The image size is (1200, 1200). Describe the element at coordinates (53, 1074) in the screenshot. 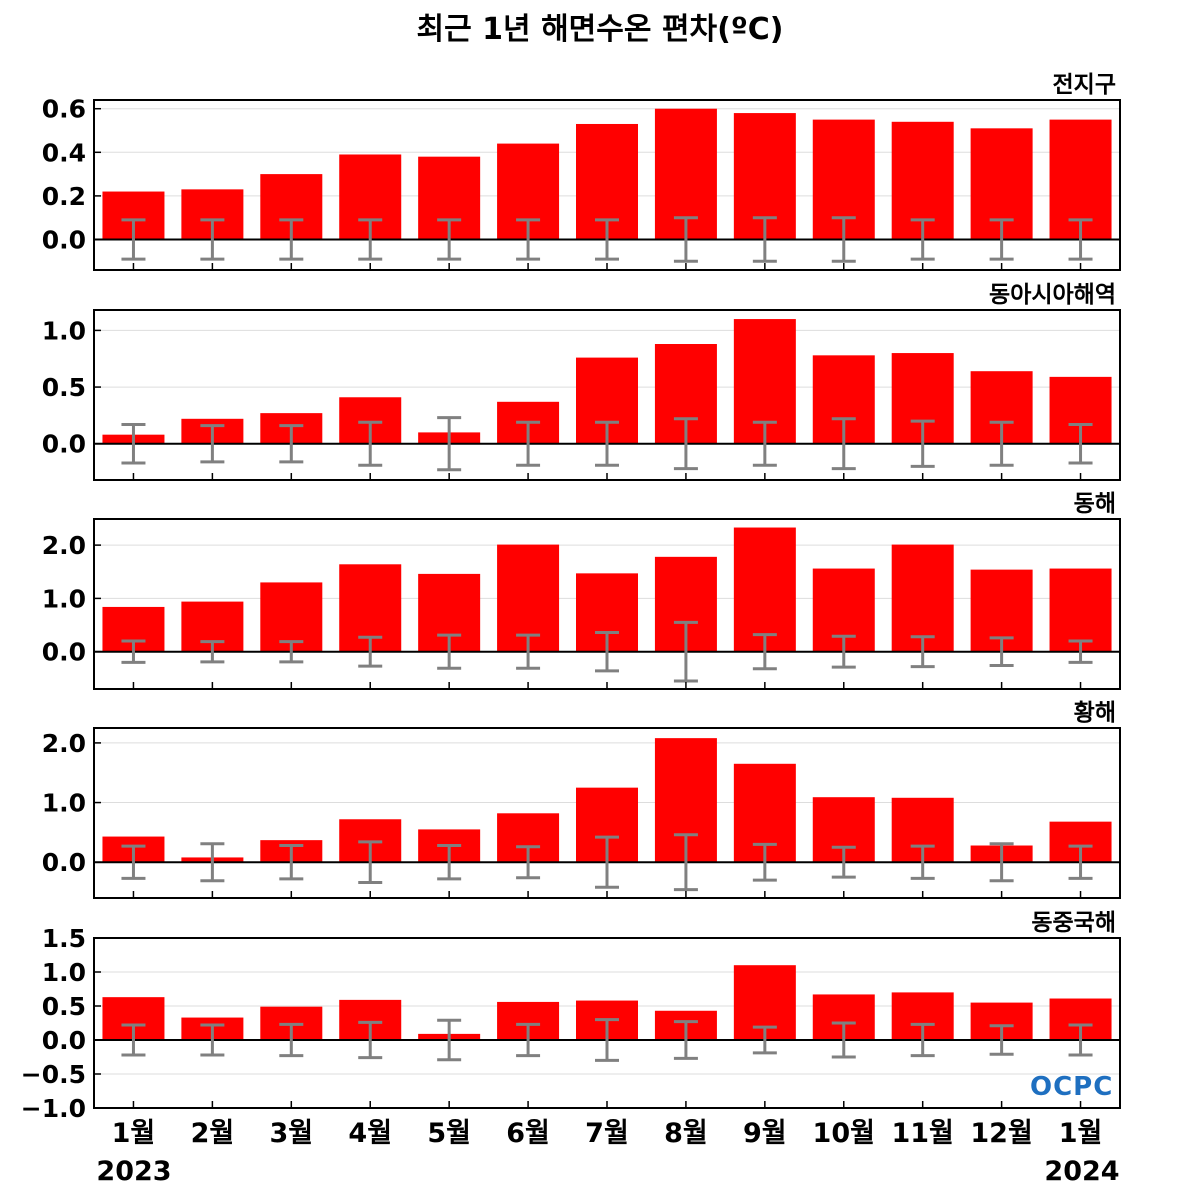

I see `y-tick-label: −0.5` at that location.